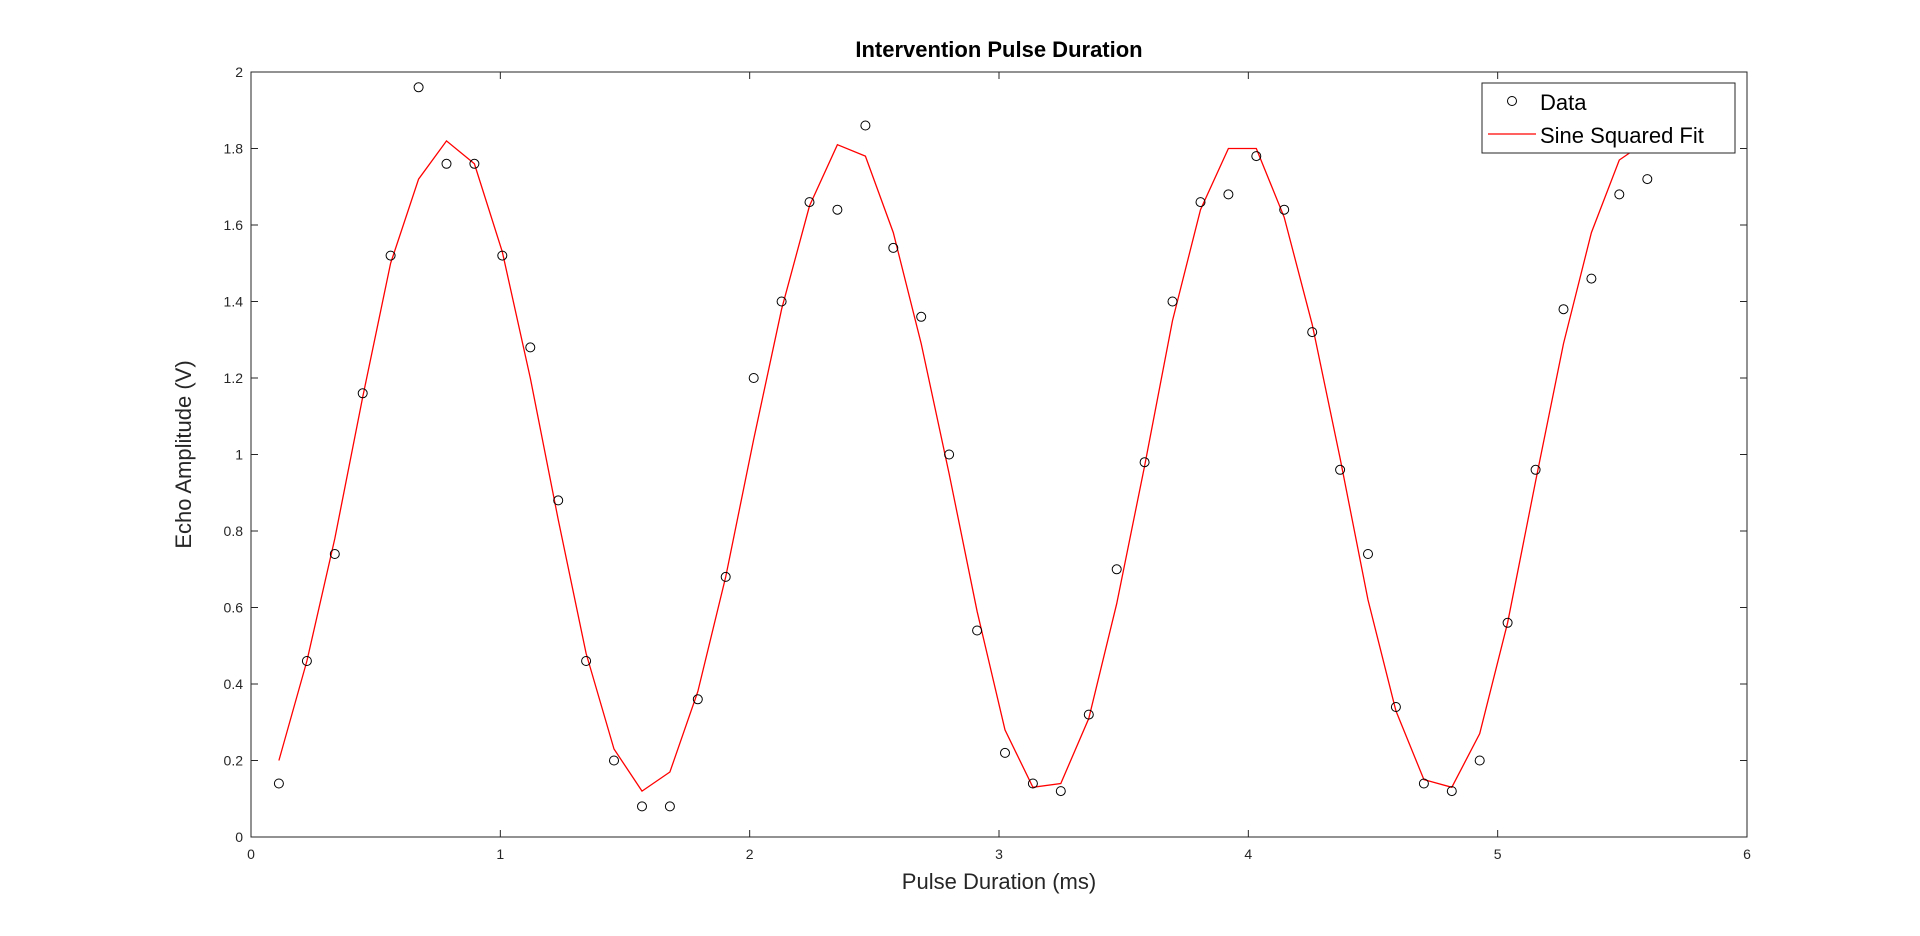 This screenshot has height=936, width=1920. Describe the element at coordinates (234, 302) in the screenshot. I see `y-tick-label: 1.4` at that location.